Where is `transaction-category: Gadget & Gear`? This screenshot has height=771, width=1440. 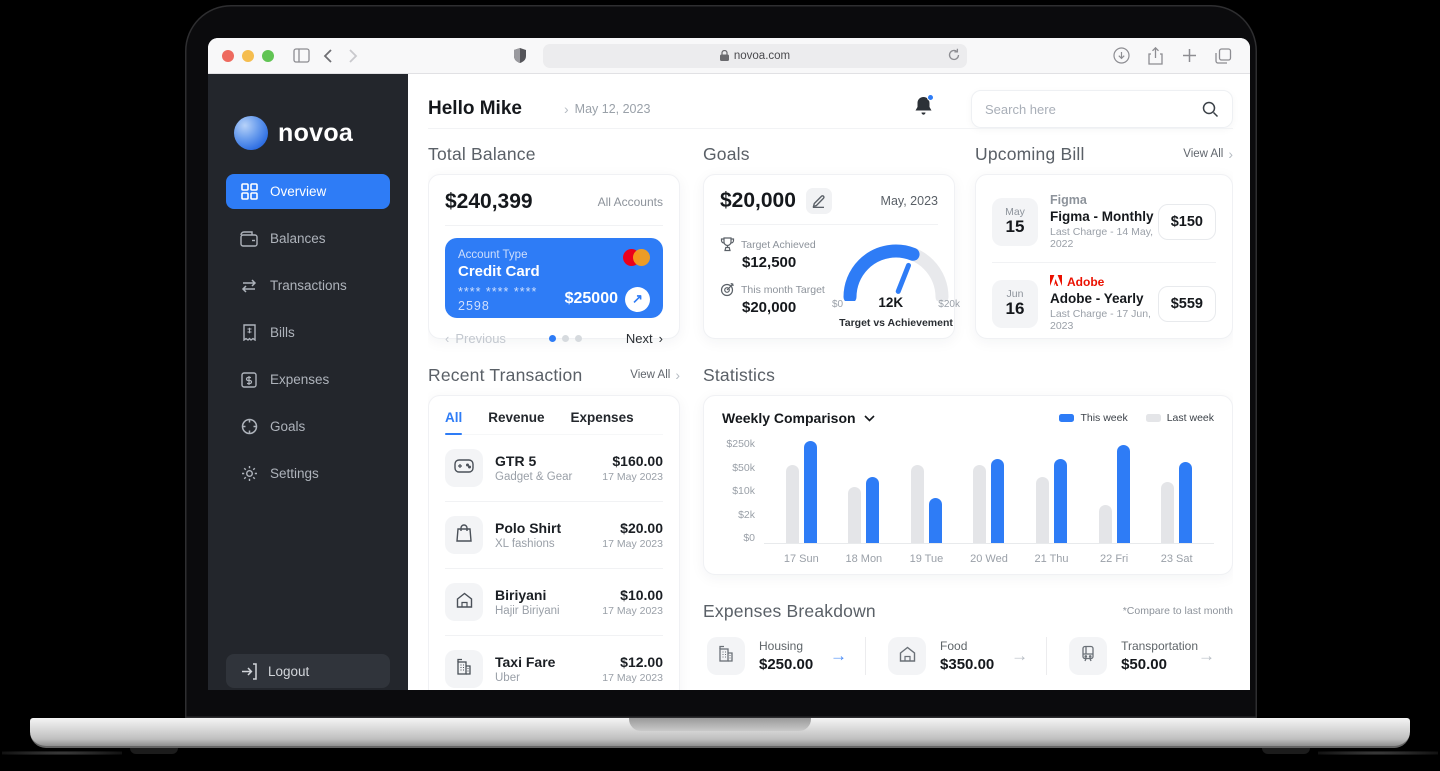 transaction-category: Gadget & Gear is located at coordinates (534, 477).